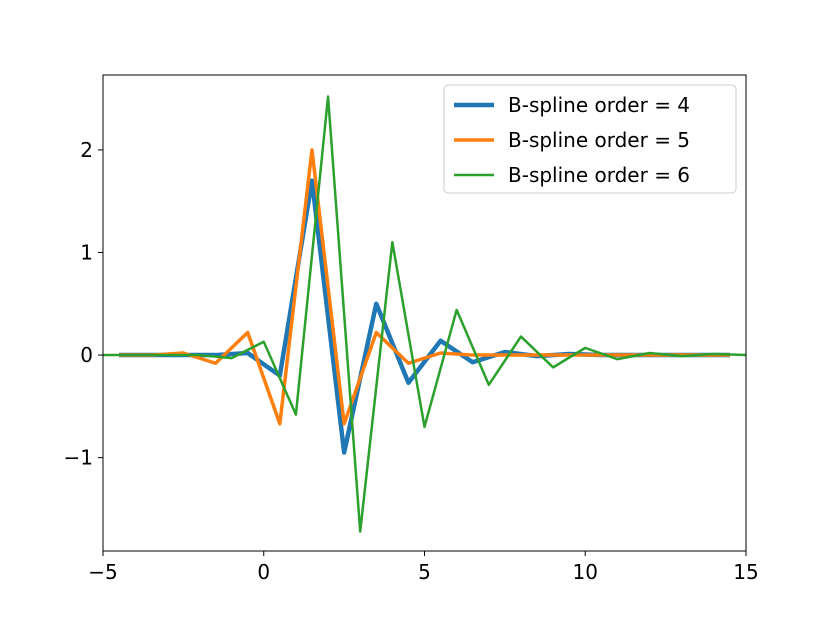 The height and width of the screenshot is (627, 830). I want to click on y-tick-label: 2, so click(86, 150).